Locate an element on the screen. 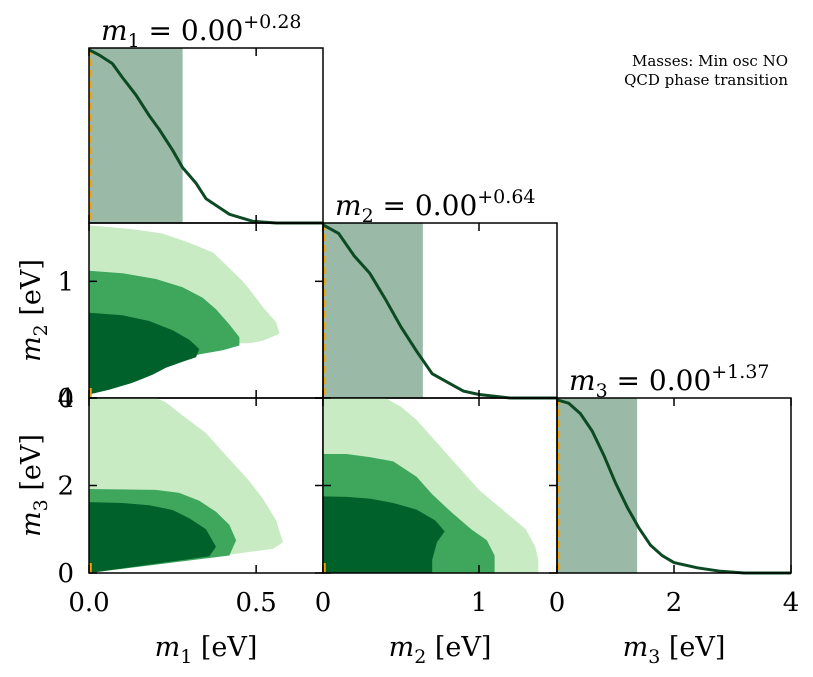  posterior-panel-m1: m1 = 0.00+0.28 is located at coordinates (206, 118).